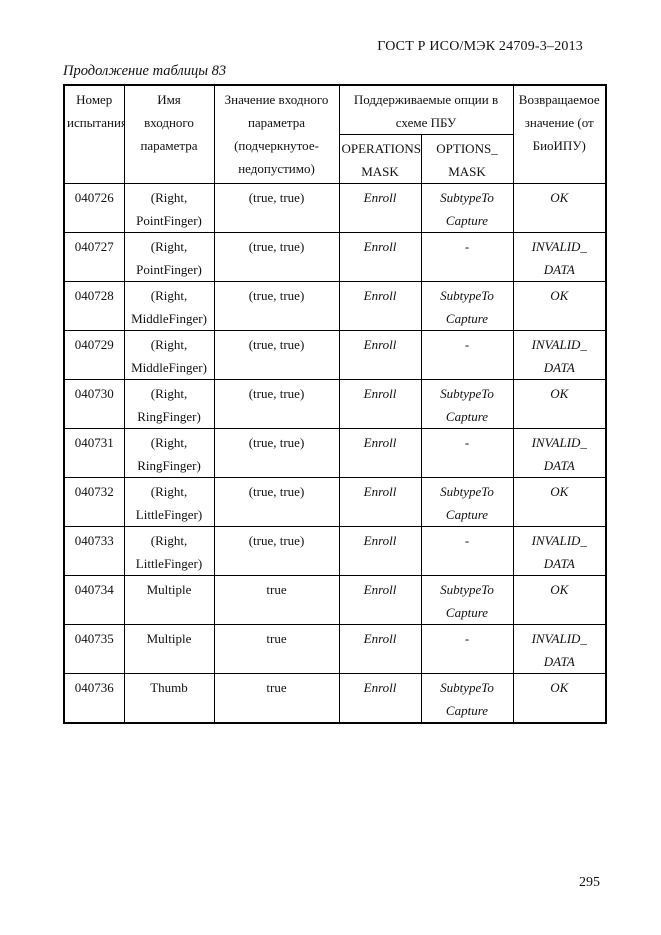 The height and width of the screenshot is (935, 661). Describe the element at coordinates (94, 502) in the screenshot. I see `cell-test-number: 040732` at that location.